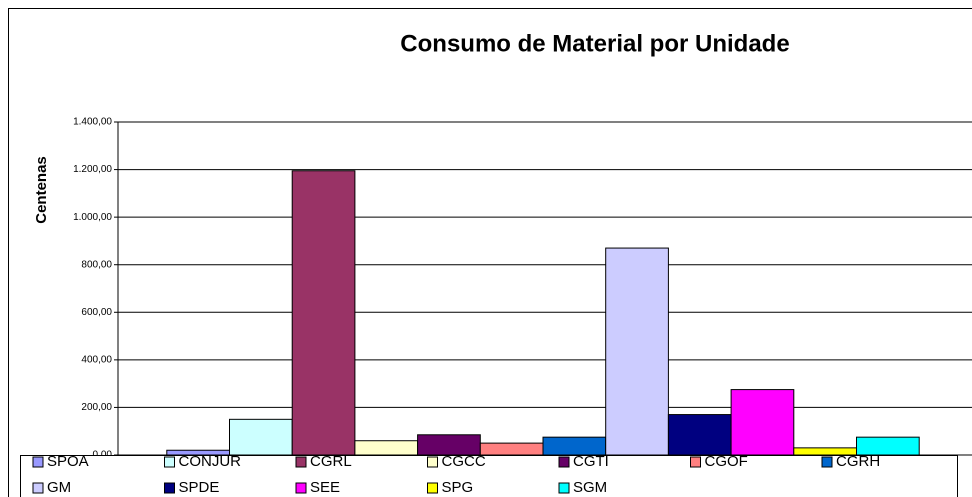  Describe the element at coordinates (96, 407) in the screenshot. I see `y-tick-label: 200,00` at that location.